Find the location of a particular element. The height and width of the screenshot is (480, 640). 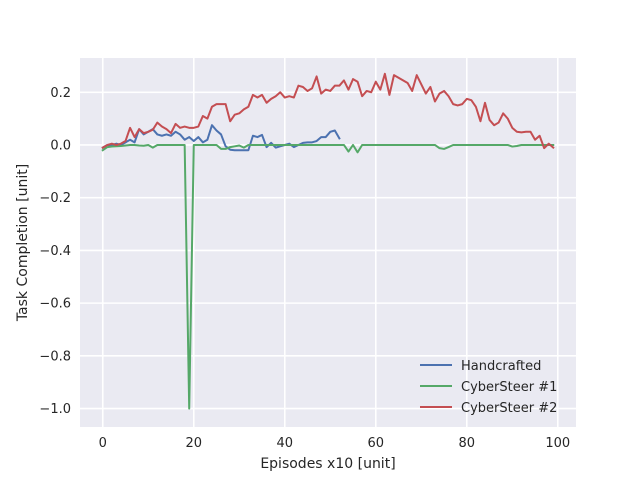

legend-label: Handcrafted is located at coordinates (501, 366).